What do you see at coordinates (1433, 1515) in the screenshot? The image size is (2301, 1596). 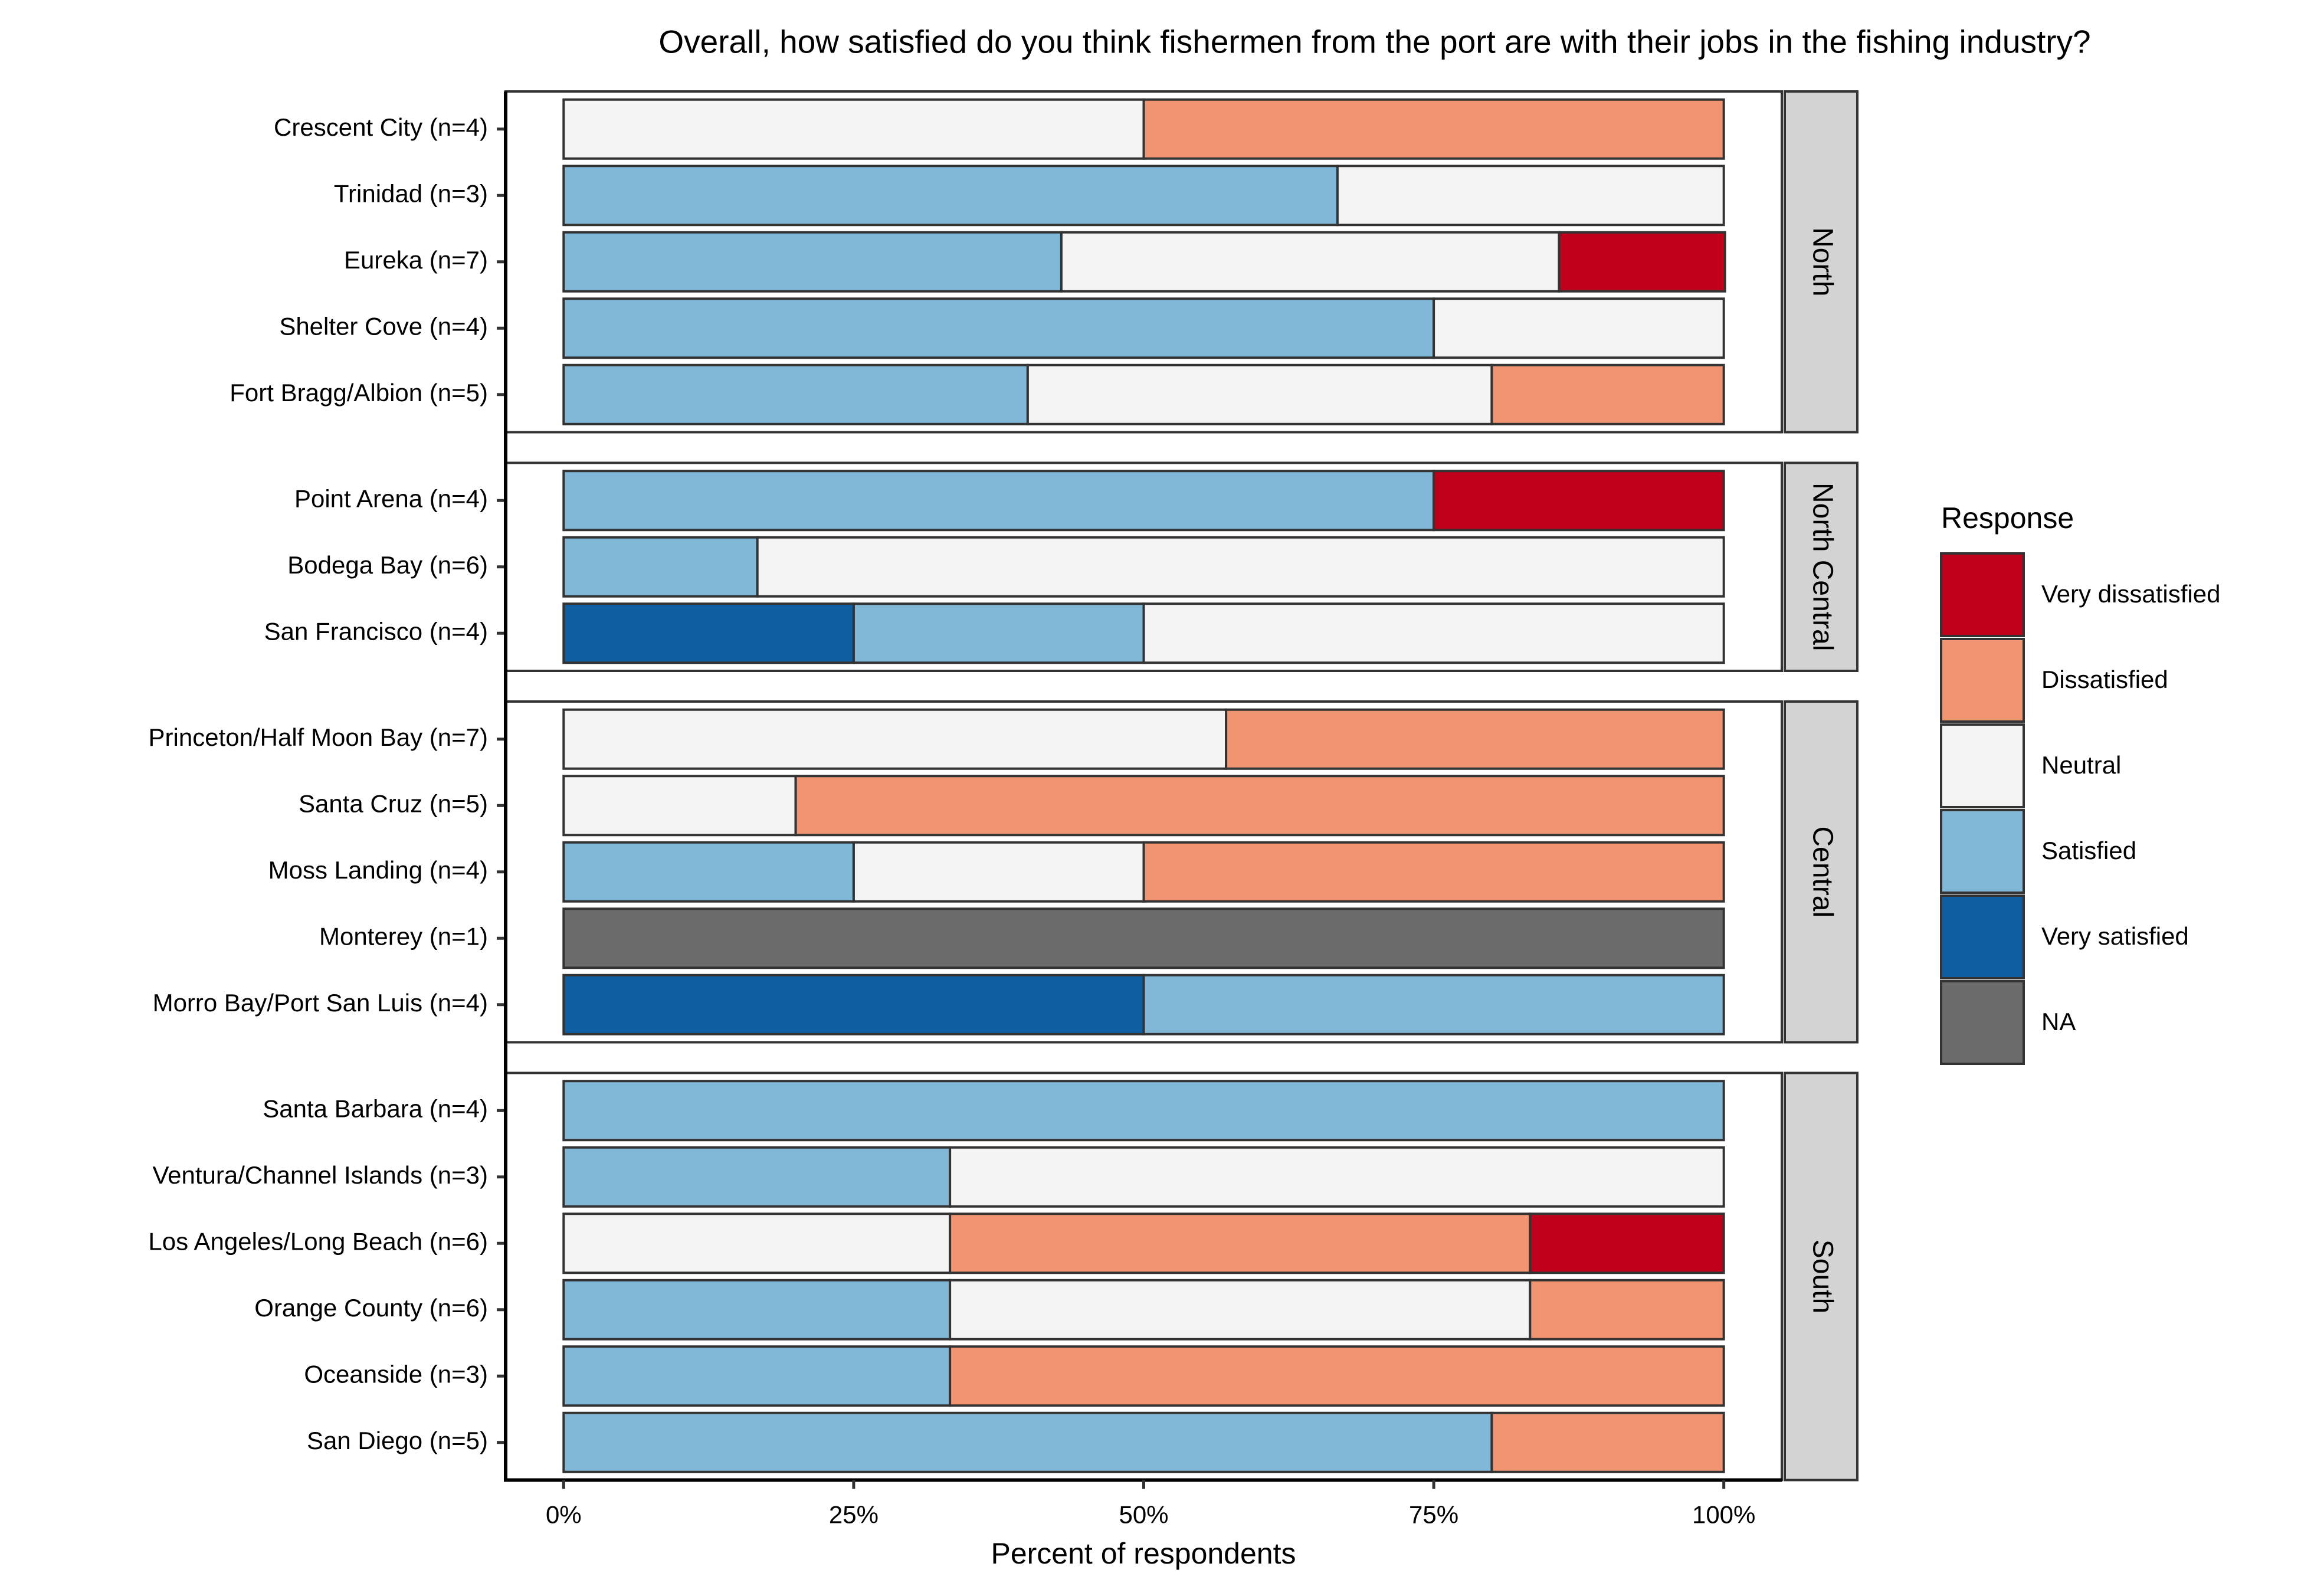 I see `x-tick-label: 75%` at bounding box center [1433, 1515].